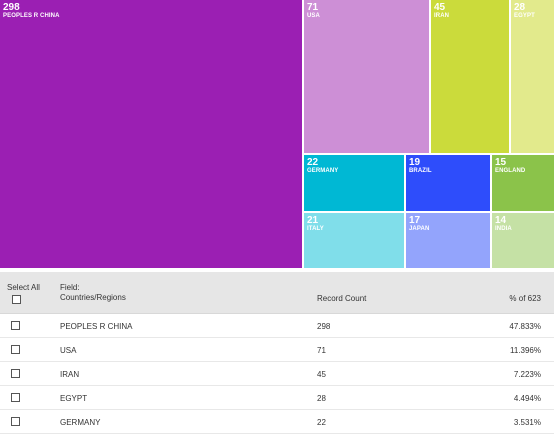  I want to click on treemap-tile-iran: 45 IRAN, so click(470, 76).